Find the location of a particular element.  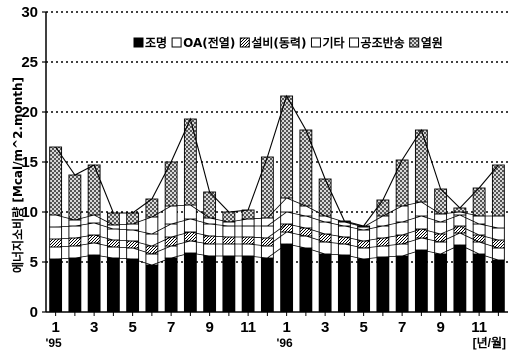

y-tick-label-25: 25 is located at coordinates (29, 62).